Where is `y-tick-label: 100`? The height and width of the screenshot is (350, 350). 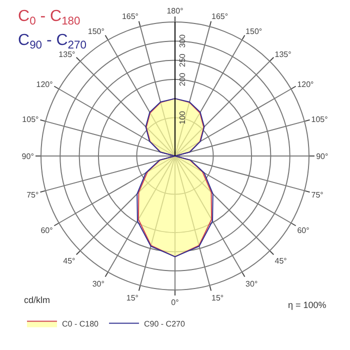
y-tick-label: 100 is located at coordinates (183, 117).